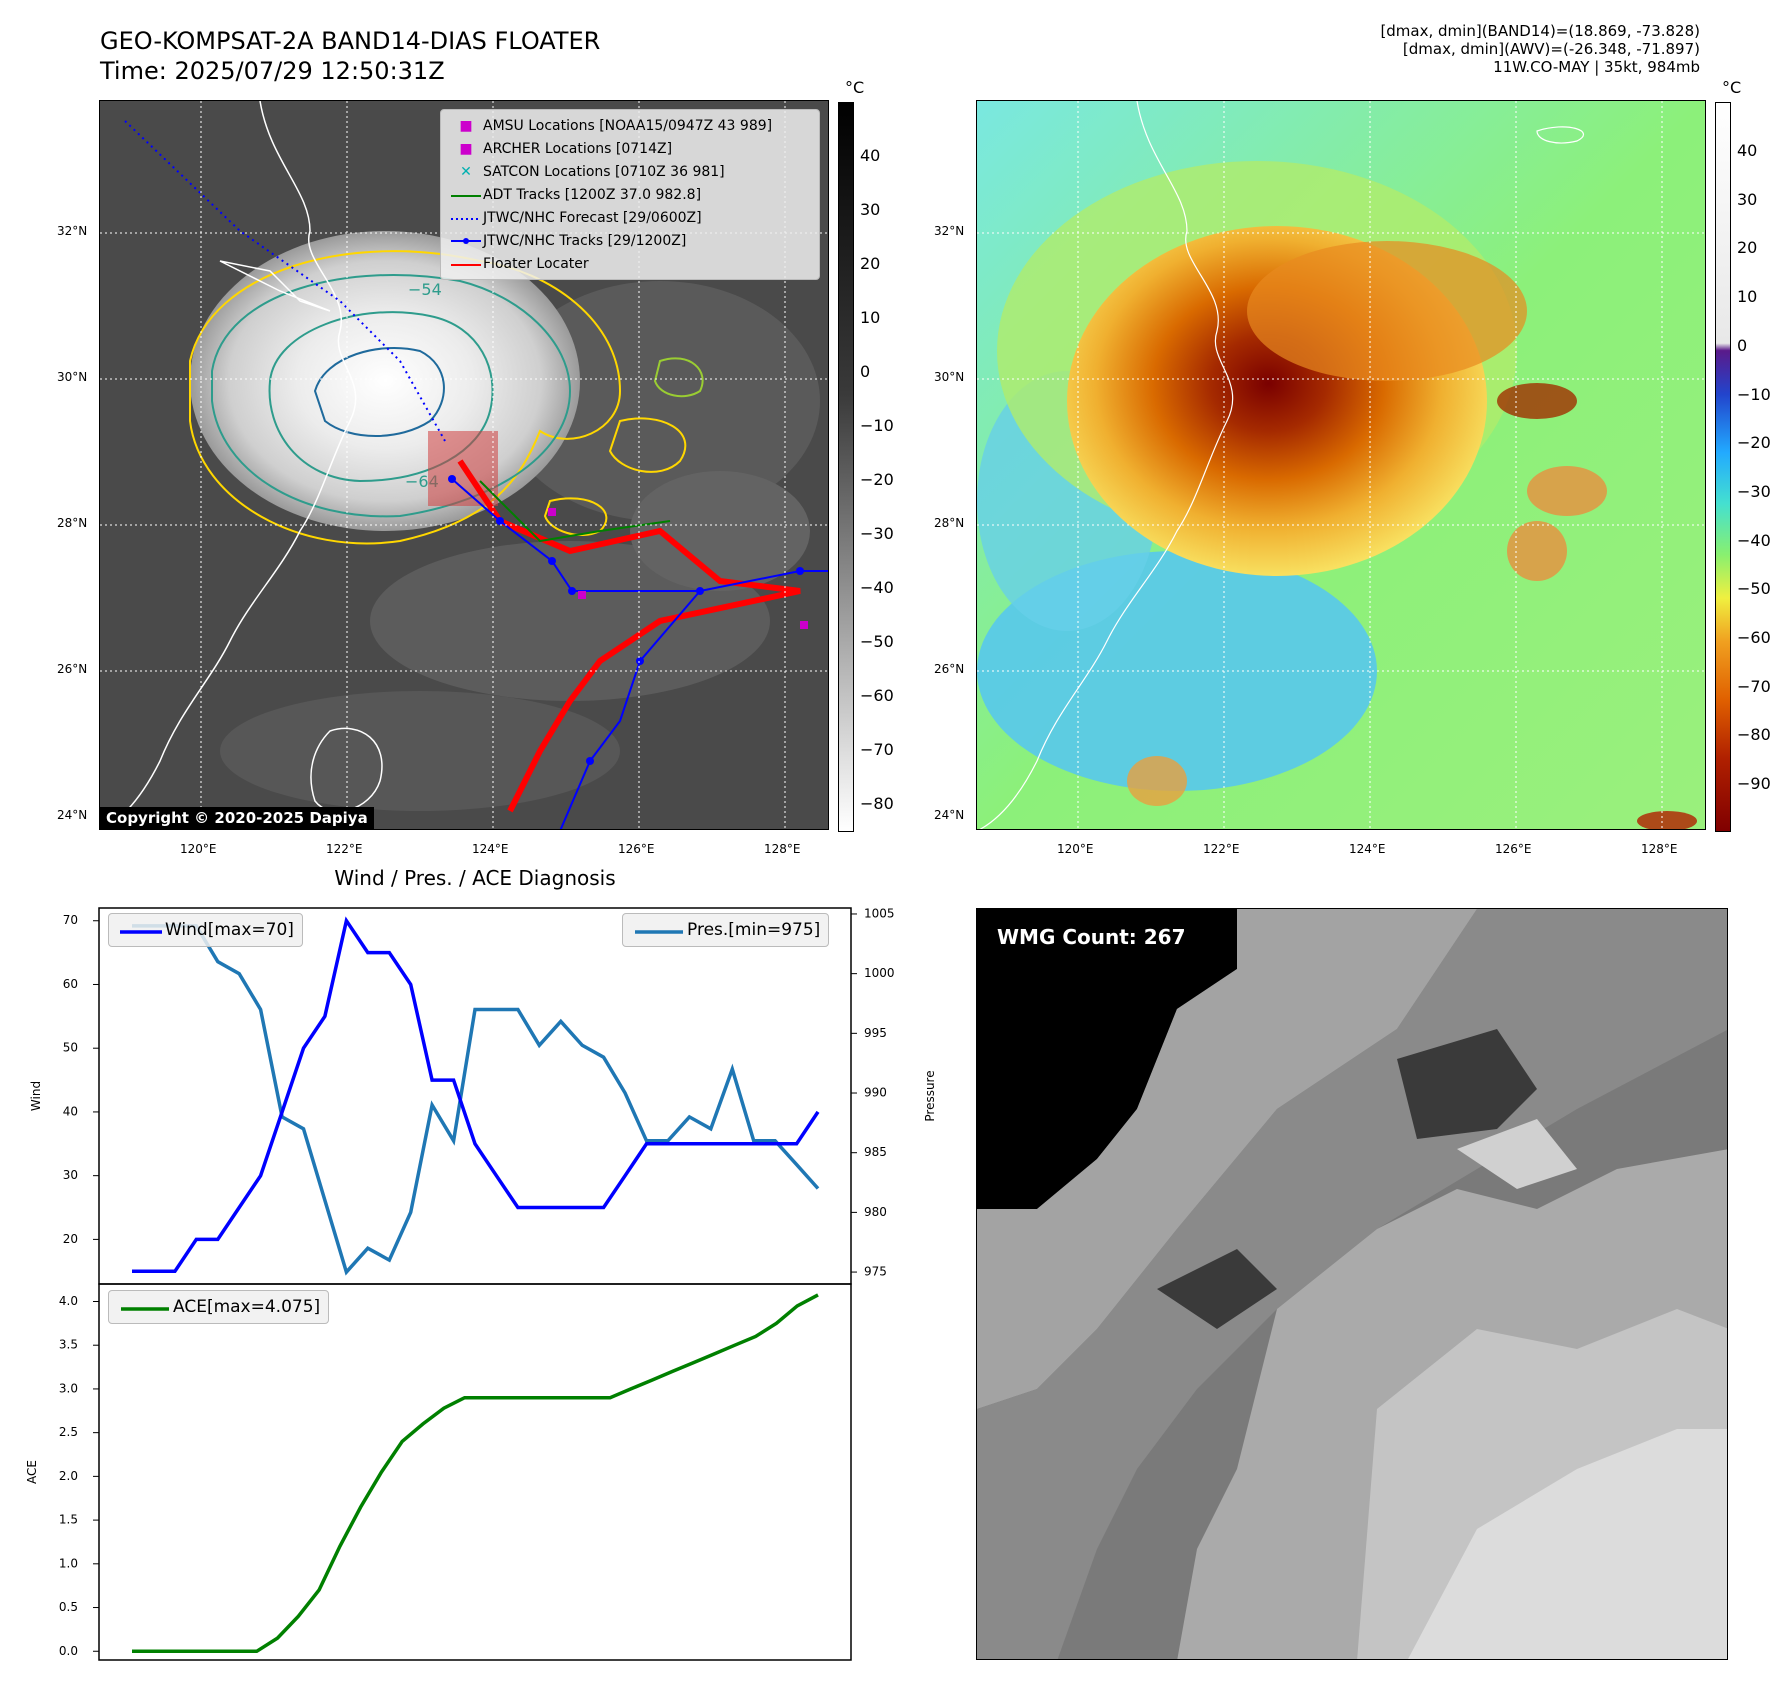 The width and height of the screenshot is (1792, 1690). Describe the element at coordinates (879, 913) in the screenshot. I see `pressure-tick-label: 1005` at that location.